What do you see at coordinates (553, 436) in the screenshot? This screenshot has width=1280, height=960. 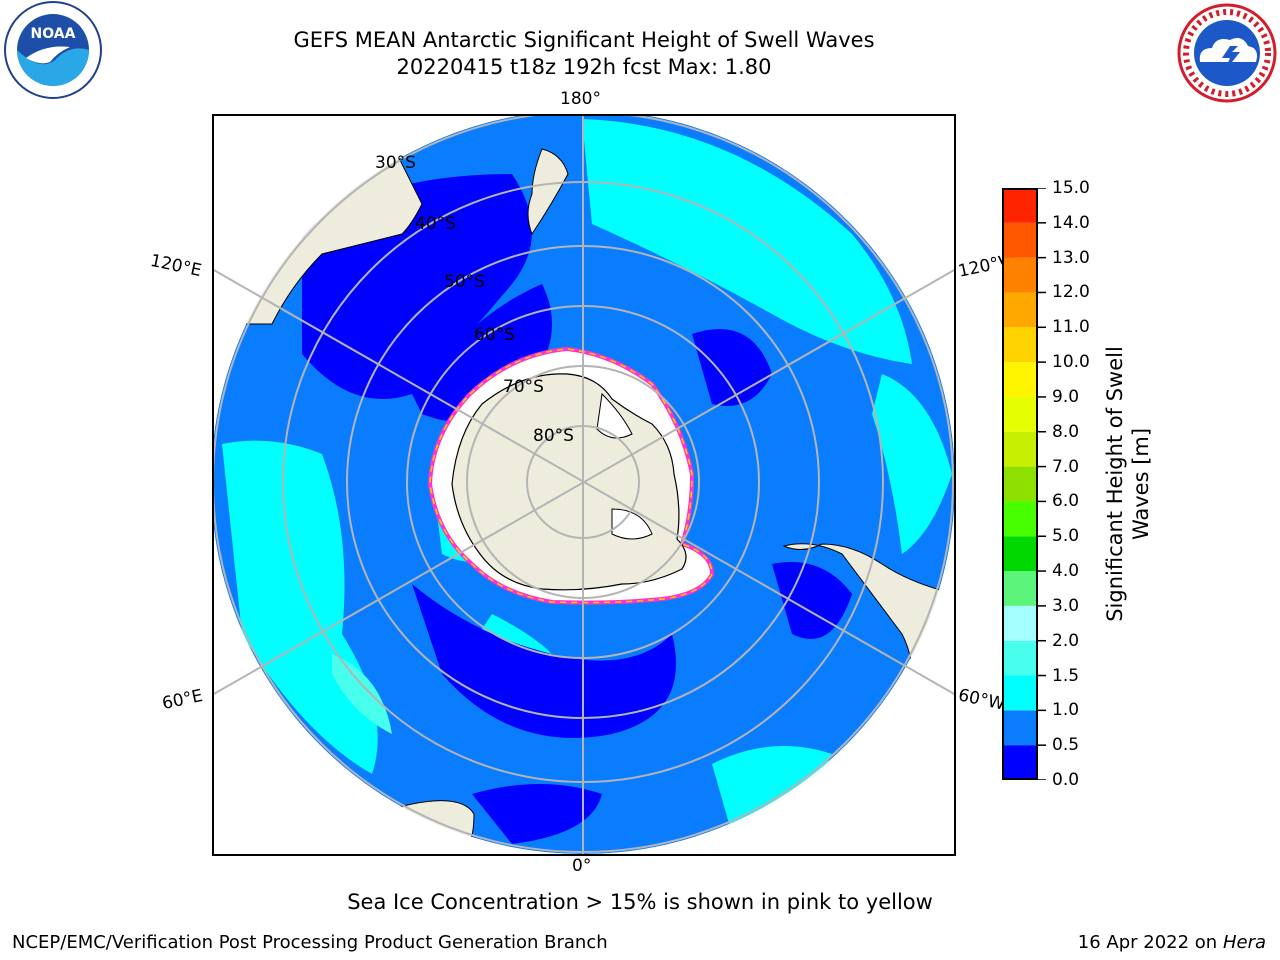 I see `lat-label-80s: 80°S` at bounding box center [553, 436].